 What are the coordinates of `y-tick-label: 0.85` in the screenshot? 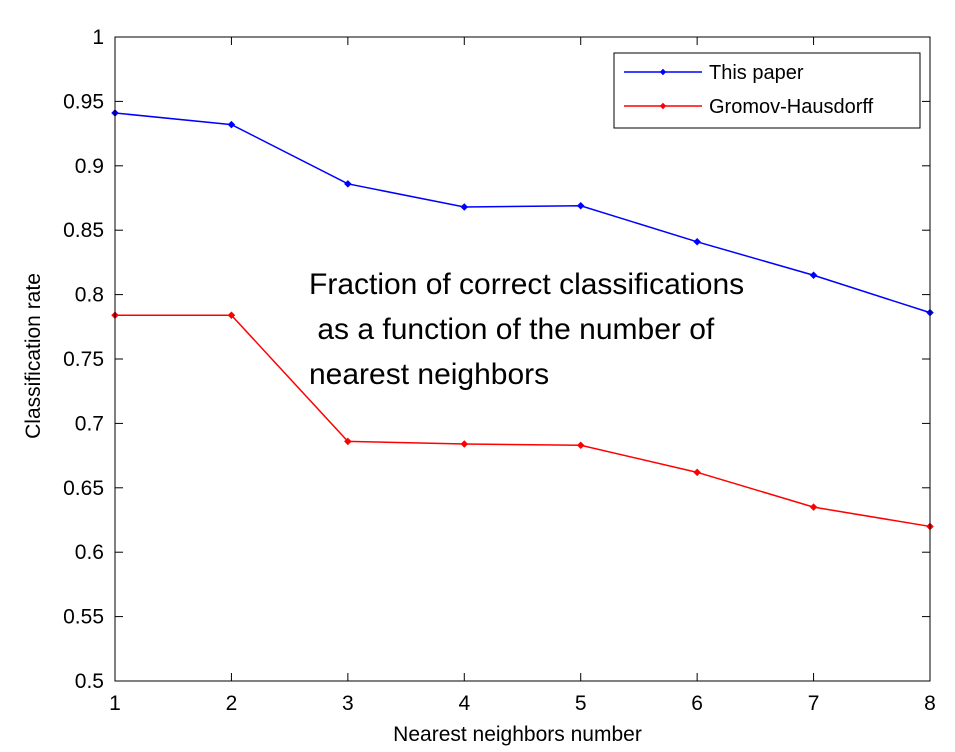 It's located at (83, 230).